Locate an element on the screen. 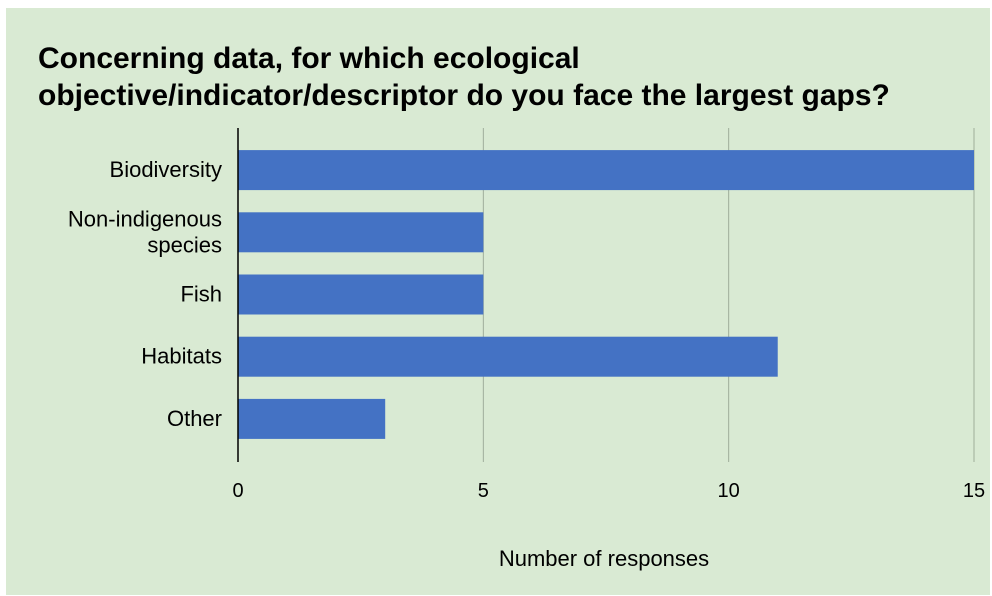 The image size is (992, 596). category-label-3: Habitats is located at coordinates (181, 356).